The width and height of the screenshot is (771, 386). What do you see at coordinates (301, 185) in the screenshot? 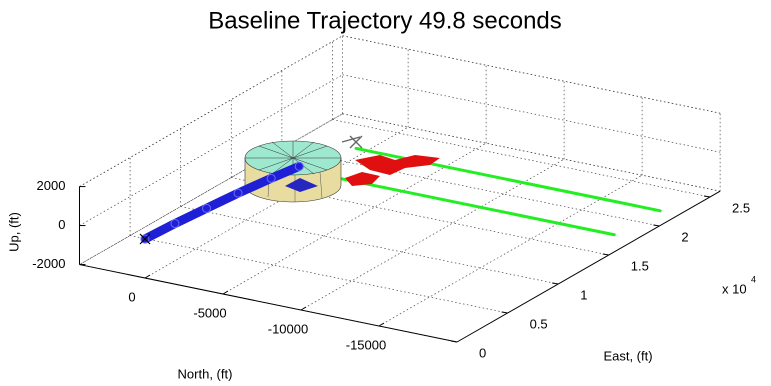
I see `aircraft-shadow` at bounding box center [301, 185].